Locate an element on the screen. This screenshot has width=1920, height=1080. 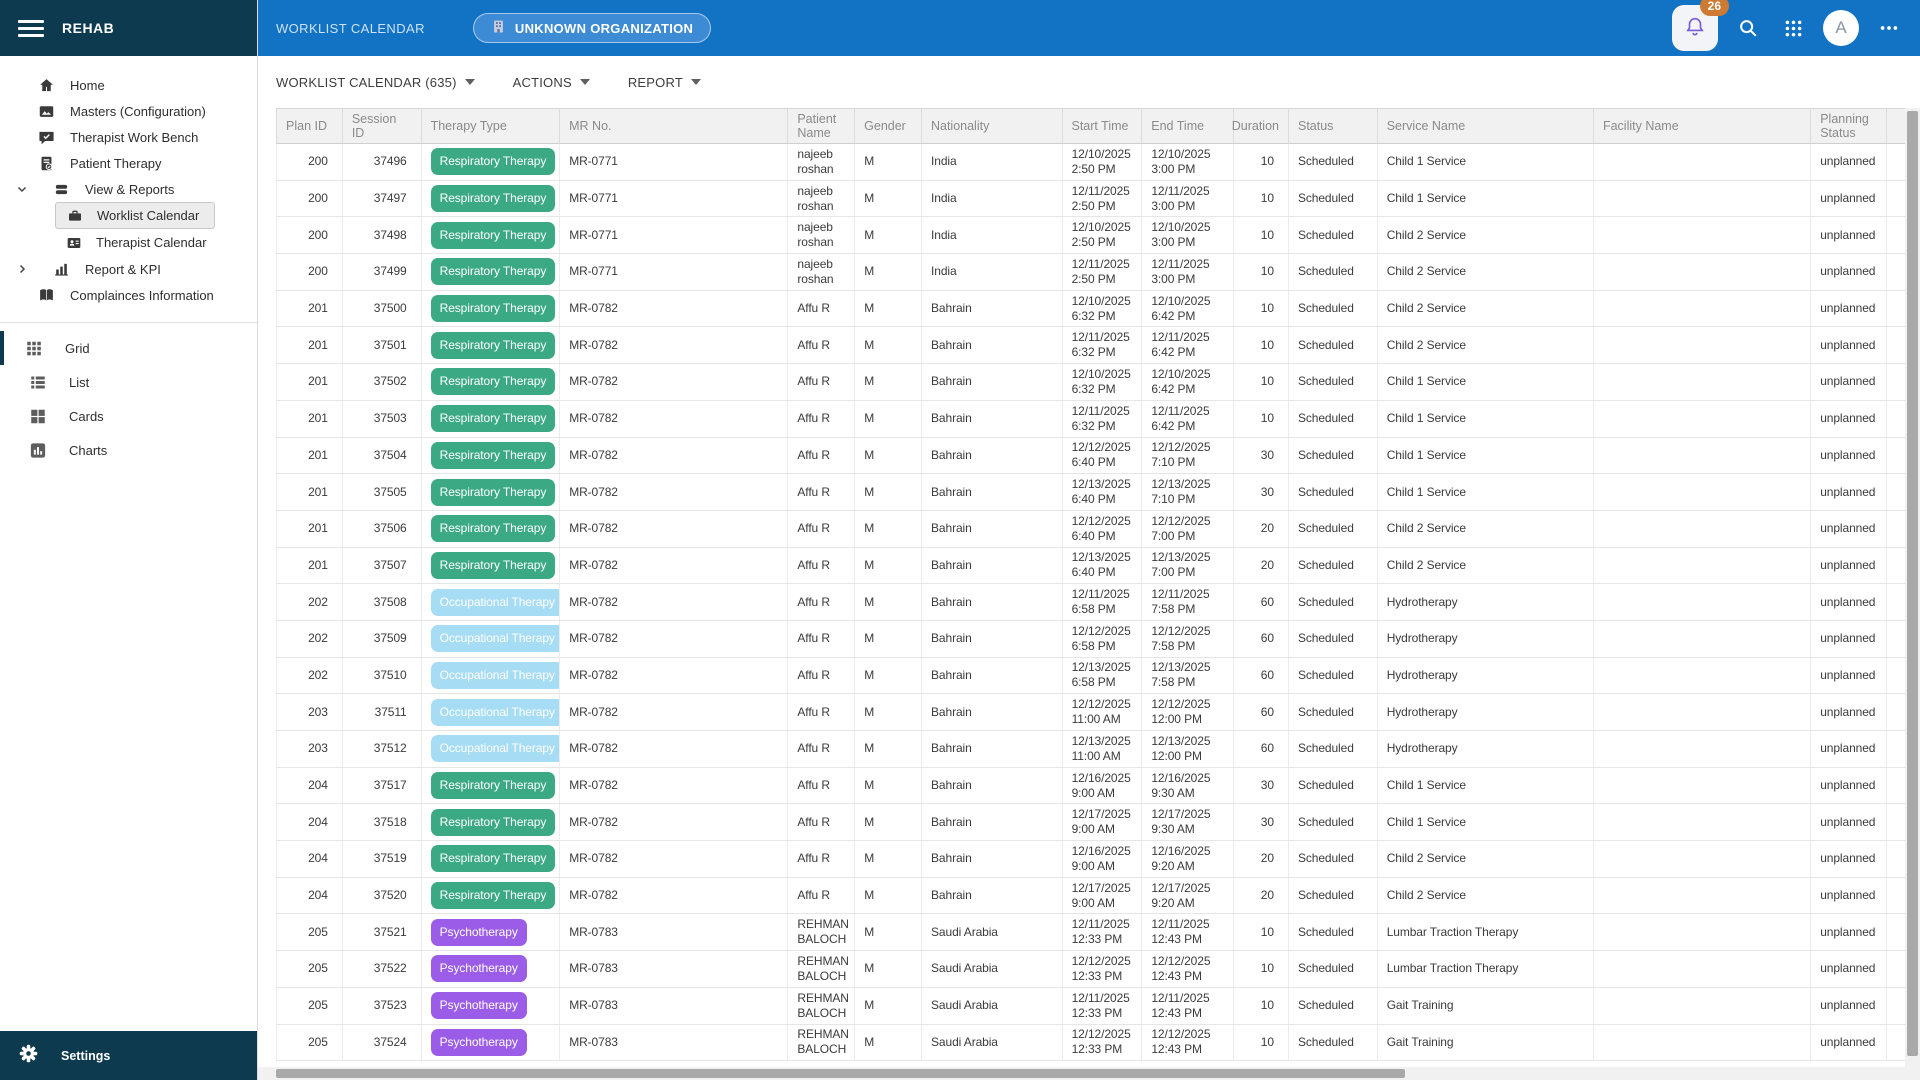
cell-service-name: Child 1 Service is located at coordinates (1486, 418).